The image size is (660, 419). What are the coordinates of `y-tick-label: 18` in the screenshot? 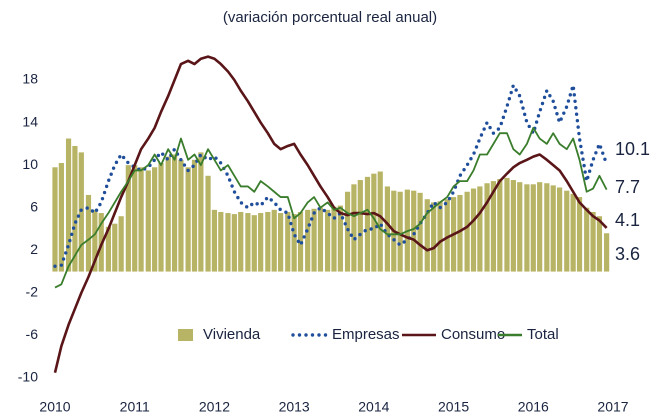 It's located at (30, 79).